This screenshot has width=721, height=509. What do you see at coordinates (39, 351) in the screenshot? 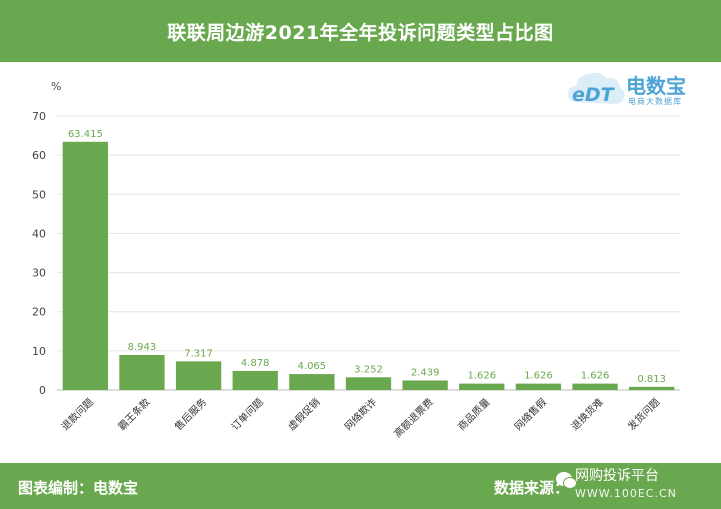
I see `y-tick-label: 10` at bounding box center [39, 351].